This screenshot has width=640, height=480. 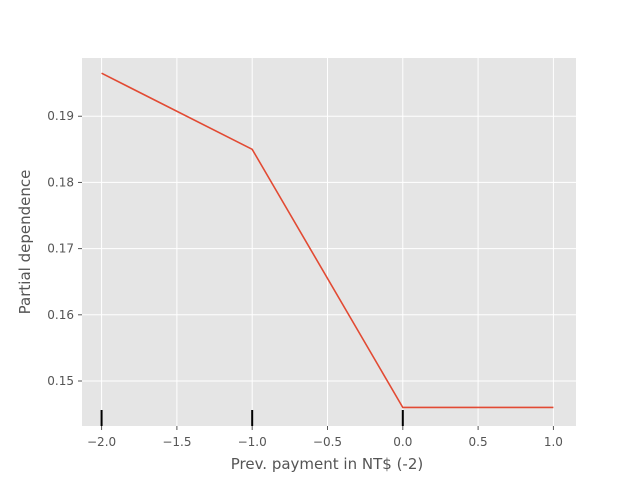 What do you see at coordinates (553, 442) in the screenshot?
I see `x-tick-label: 1.0` at bounding box center [553, 442].